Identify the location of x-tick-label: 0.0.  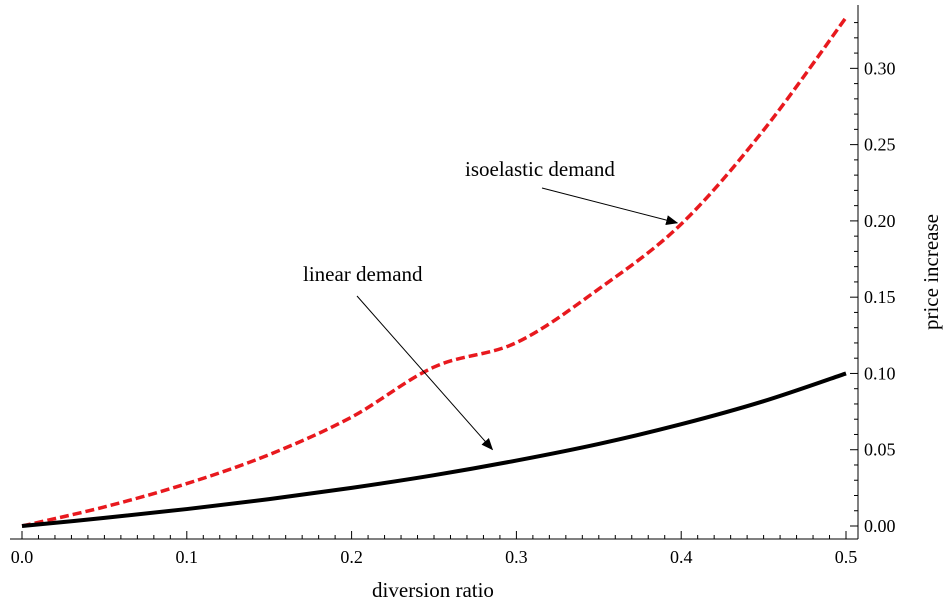
(22, 557).